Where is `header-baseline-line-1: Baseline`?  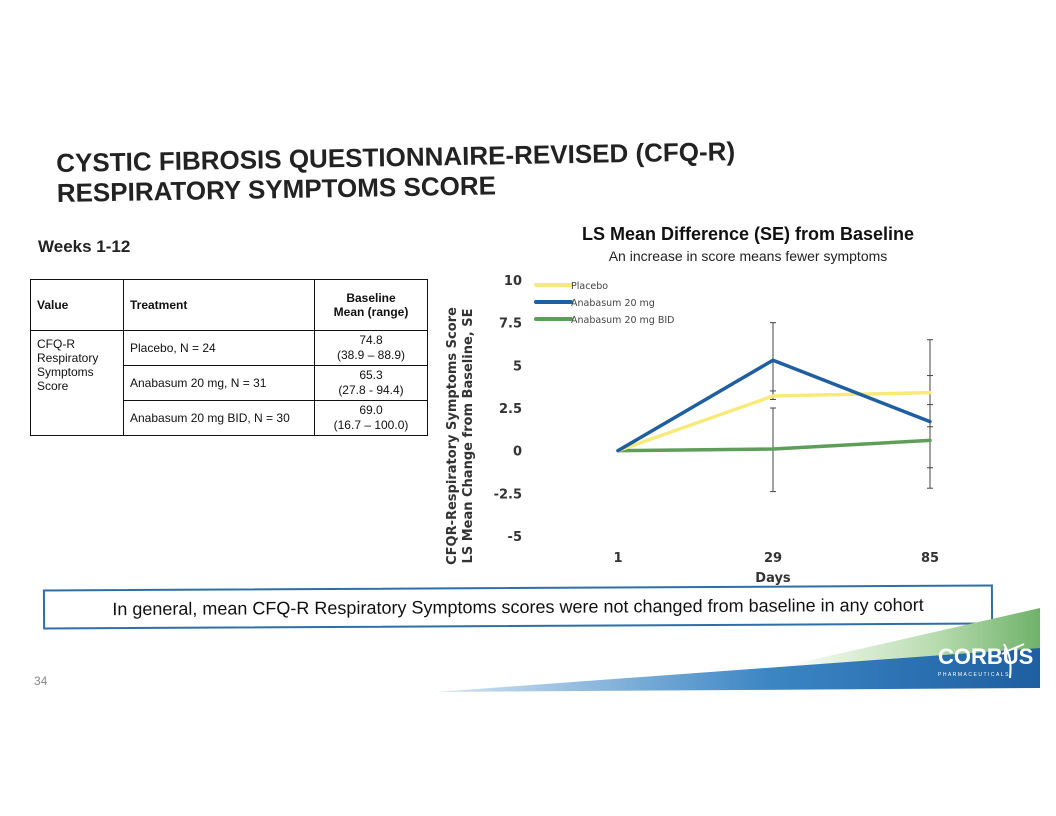 header-baseline-line-1: Baseline is located at coordinates (371, 298).